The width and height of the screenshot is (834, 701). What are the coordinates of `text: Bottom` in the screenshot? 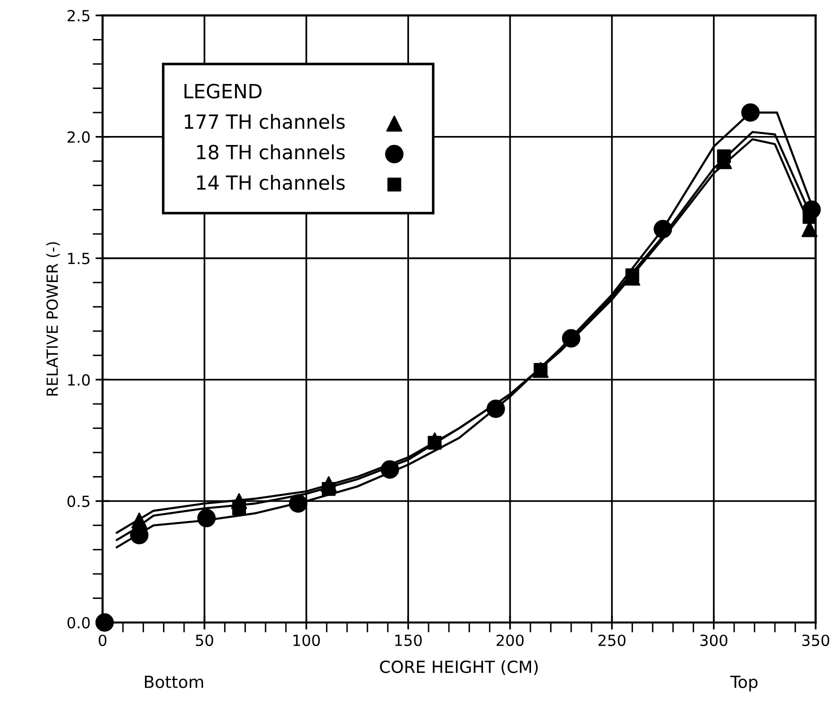 It's located at (174, 682).